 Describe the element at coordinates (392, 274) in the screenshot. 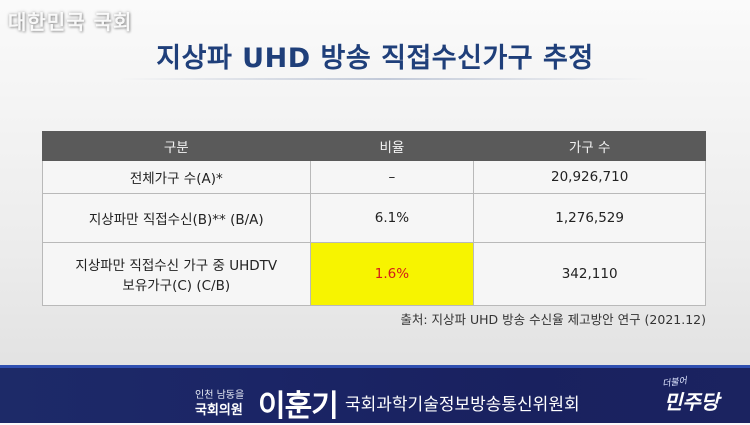

I see `row-ratio-highlighted: 1.6%` at that location.